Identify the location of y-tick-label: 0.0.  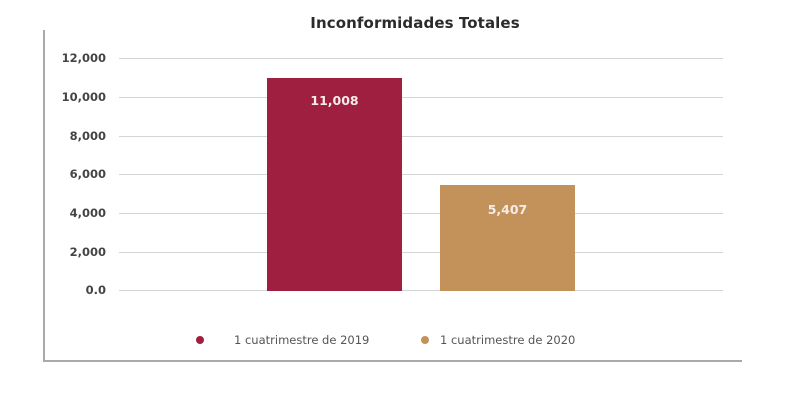
(95, 290).